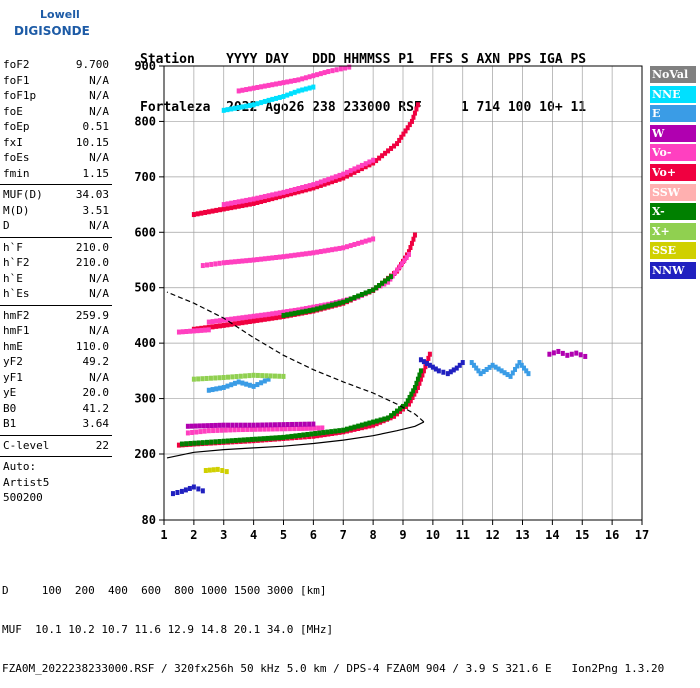  What do you see at coordinates (92, 346) in the screenshot?
I see `param-value: 110.0` at bounding box center [92, 346].